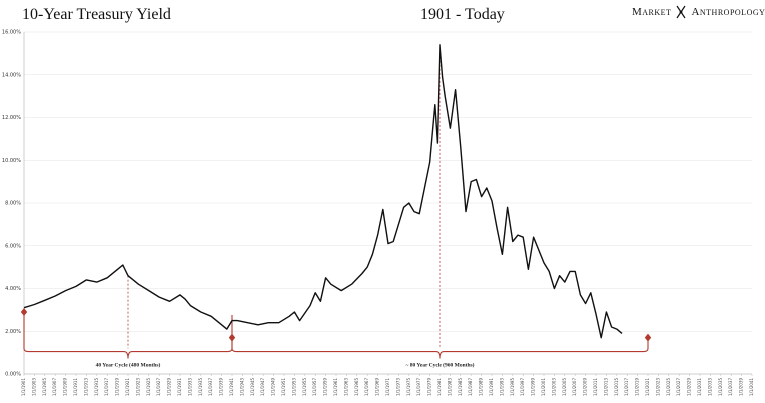  Describe the element at coordinates (751, 387) in the screenshot. I see `x-tick-label: 1/1/2041` at that location.